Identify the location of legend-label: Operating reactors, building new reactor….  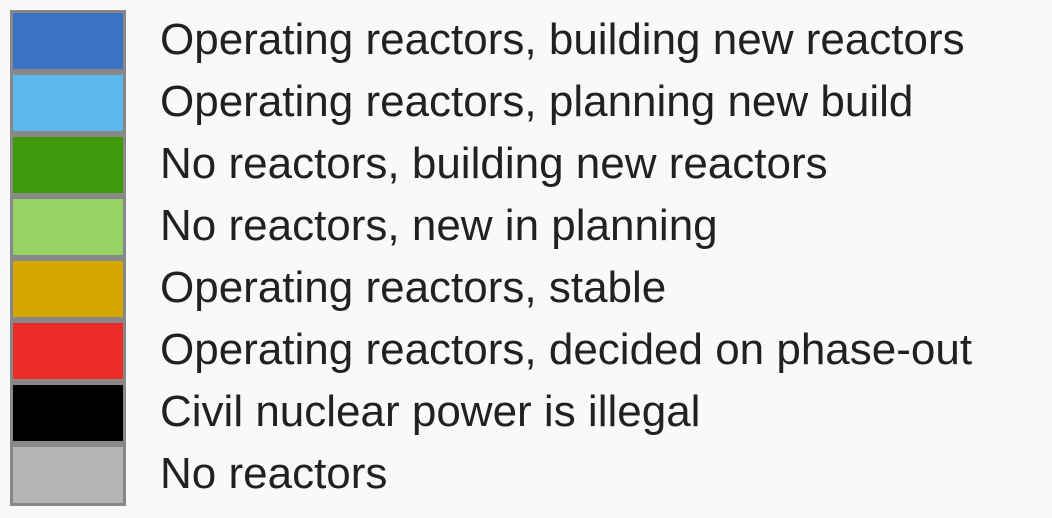
(562, 39).